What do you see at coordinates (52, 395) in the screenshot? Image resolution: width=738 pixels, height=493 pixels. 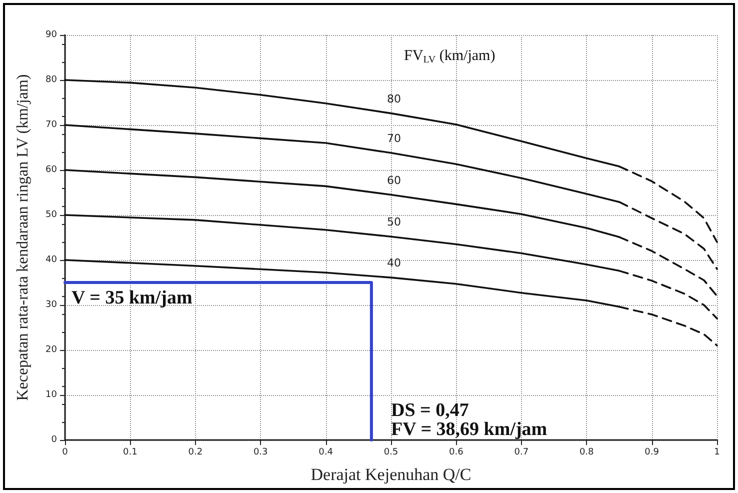 I see `y-tick-label: 10` at bounding box center [52, 395].